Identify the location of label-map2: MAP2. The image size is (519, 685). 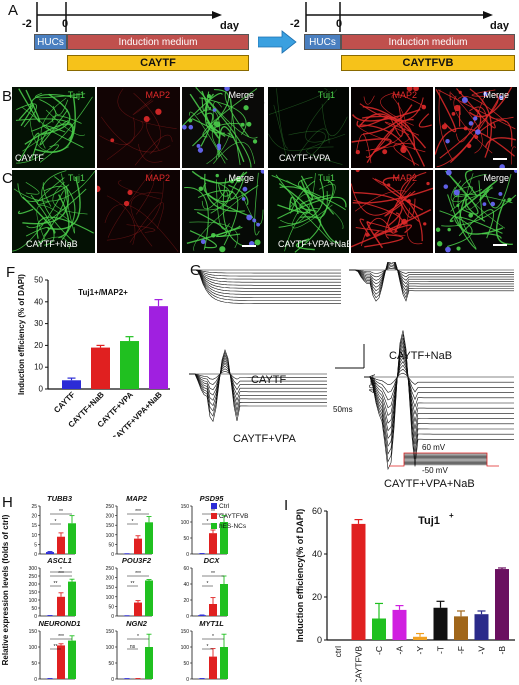
(404, 178).